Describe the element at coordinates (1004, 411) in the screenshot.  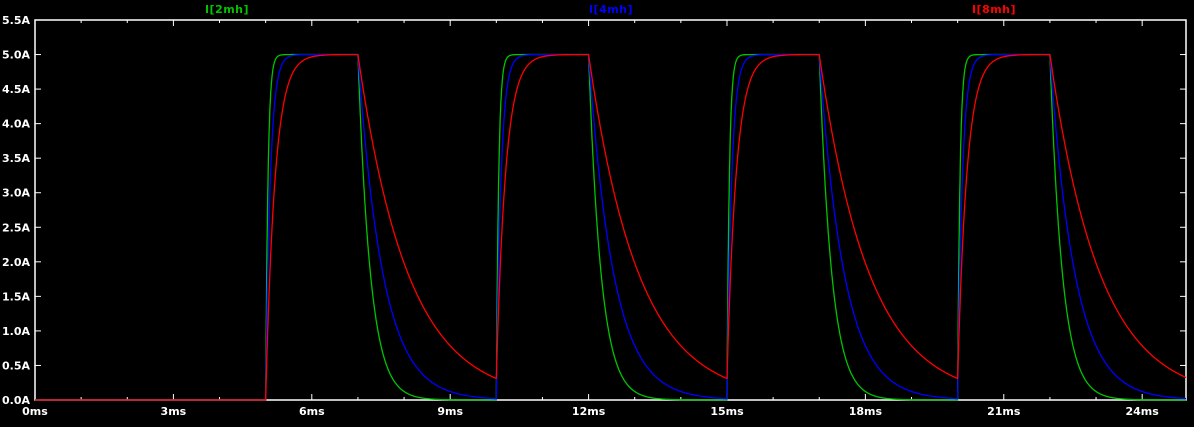
I see `x-tick-label: 21ms` at that location.